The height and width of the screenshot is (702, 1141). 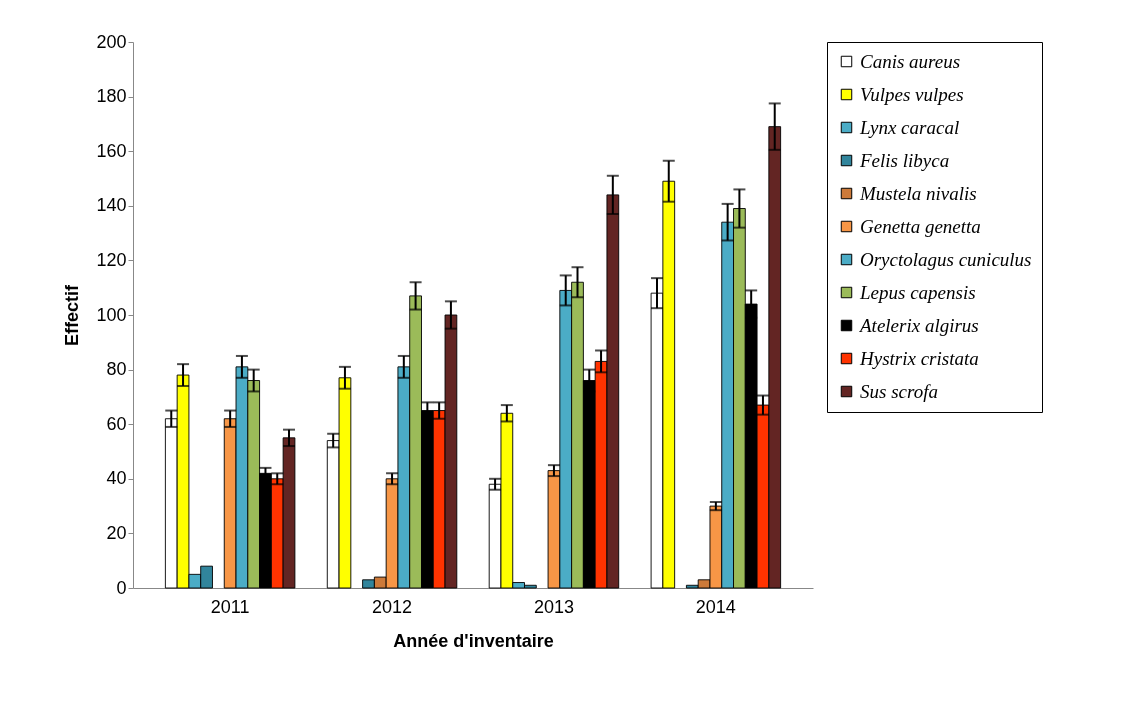 What do you see at coordinates (899, 391) in the screenshot?
I see `legend-label: Sus scrofa` at bounding box center [899, 391].